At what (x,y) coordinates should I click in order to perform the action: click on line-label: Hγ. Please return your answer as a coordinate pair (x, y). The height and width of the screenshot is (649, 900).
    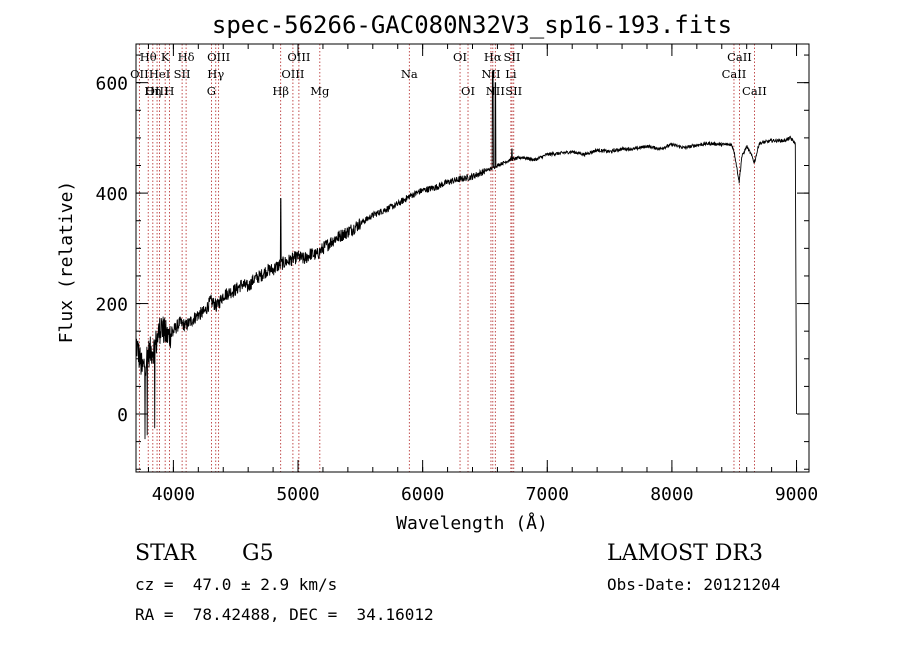
    Looking at the image, I should click on (215, 74).